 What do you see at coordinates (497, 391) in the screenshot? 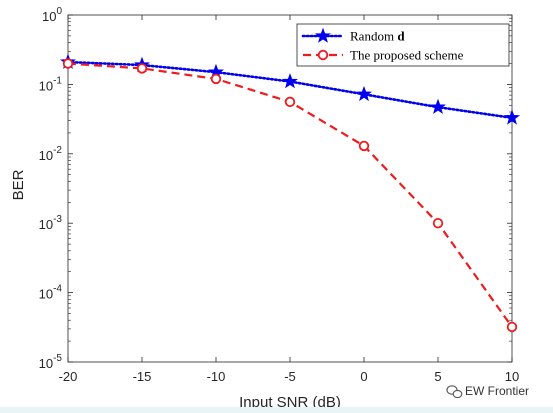
I see `watermark-text: EW Frontier` at bounding box center [497, 391].